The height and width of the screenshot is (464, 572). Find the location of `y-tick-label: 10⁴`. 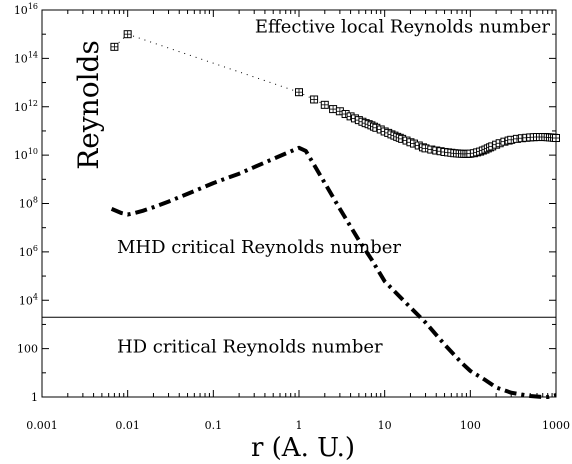

y-tick-label: 10⁴ is located at coordinates (28, 299).